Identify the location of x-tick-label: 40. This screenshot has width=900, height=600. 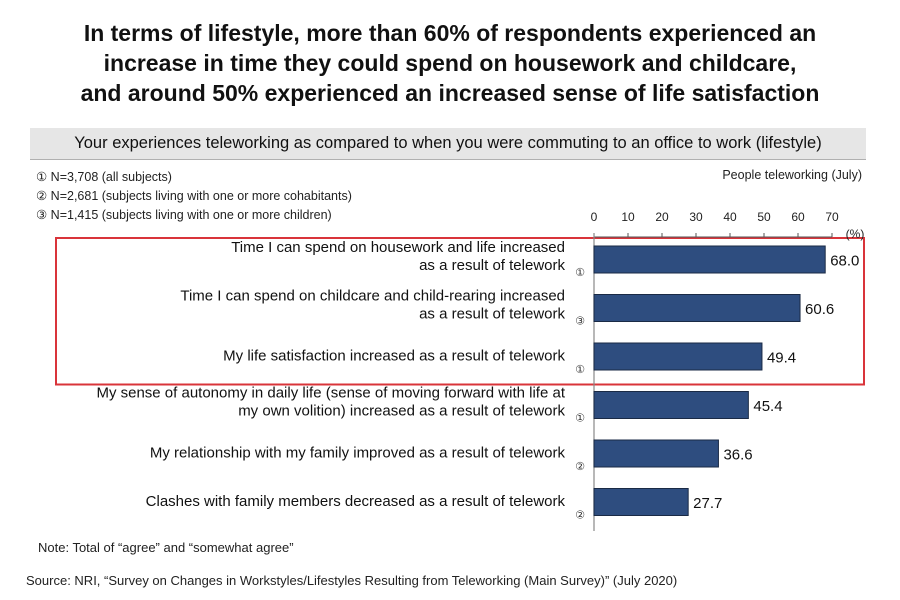
(730, 217).